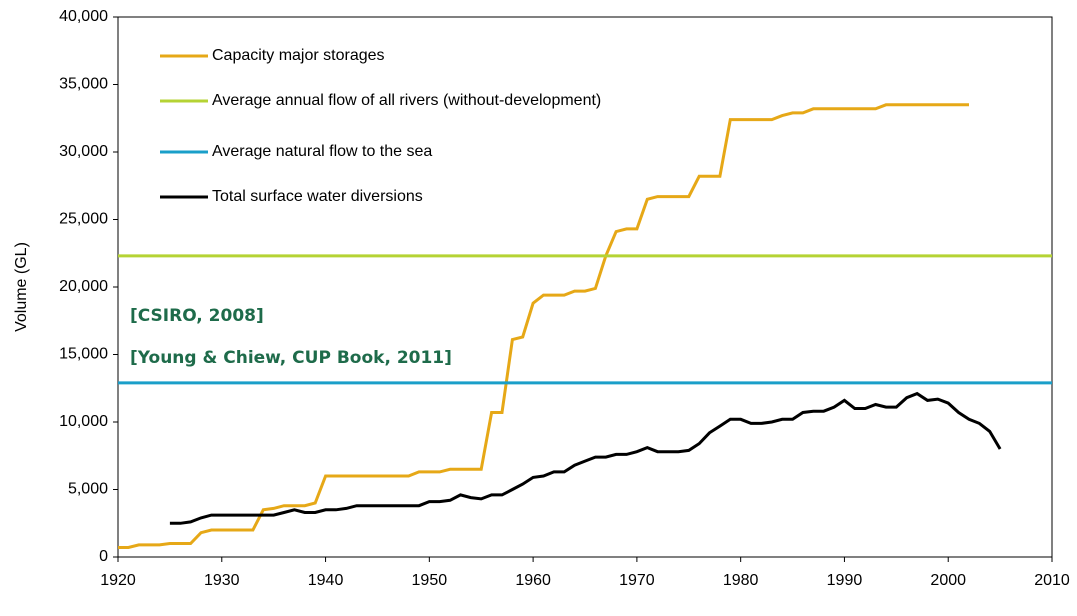 This screenshot has width=1077, height=616. Describe the element at coordinates (533, 580) in the screenshot. I see `x-tick-label: 1960` at that location.